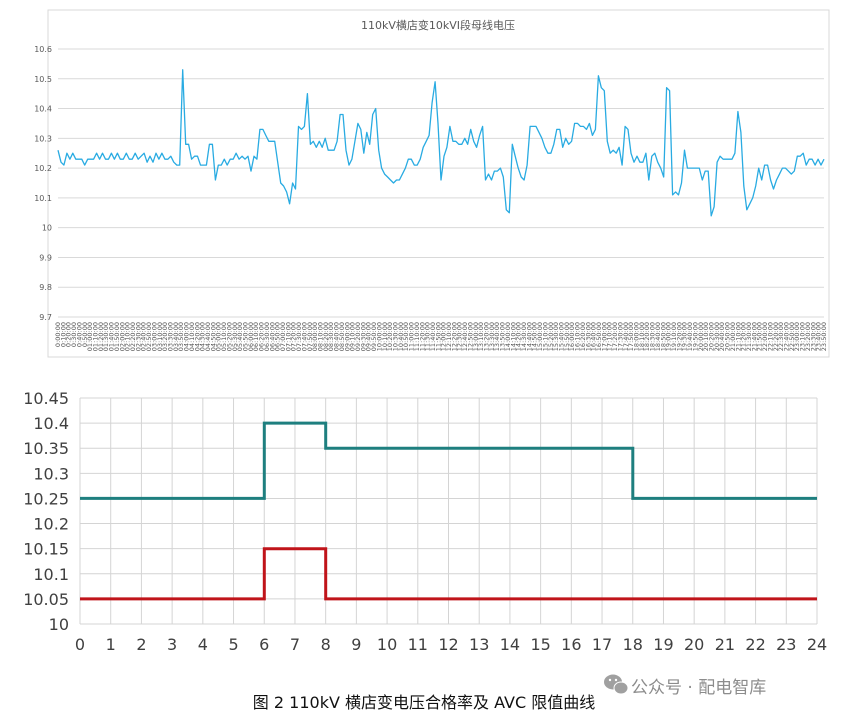 Image resolution: width=849 pixels, height=721 pixels. I want to click on top-x-tick-label: 11:00:00, so click(412, 336).